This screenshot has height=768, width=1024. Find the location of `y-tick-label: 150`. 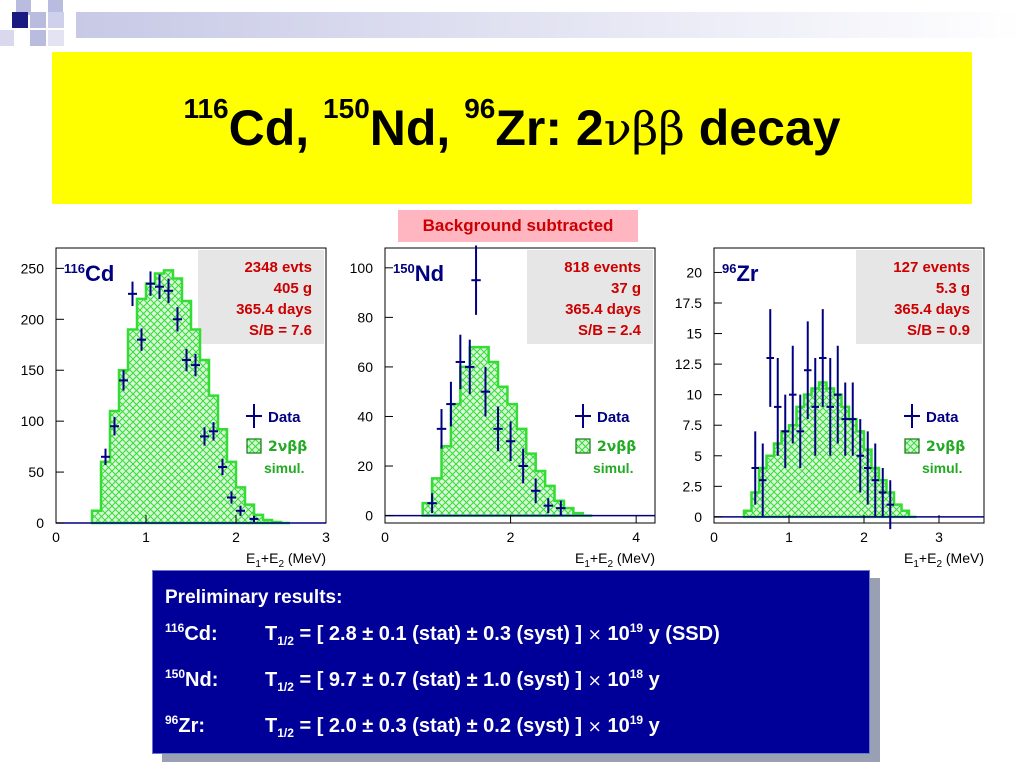

y-tick-label: 150 is located at coordinates (33, 370).